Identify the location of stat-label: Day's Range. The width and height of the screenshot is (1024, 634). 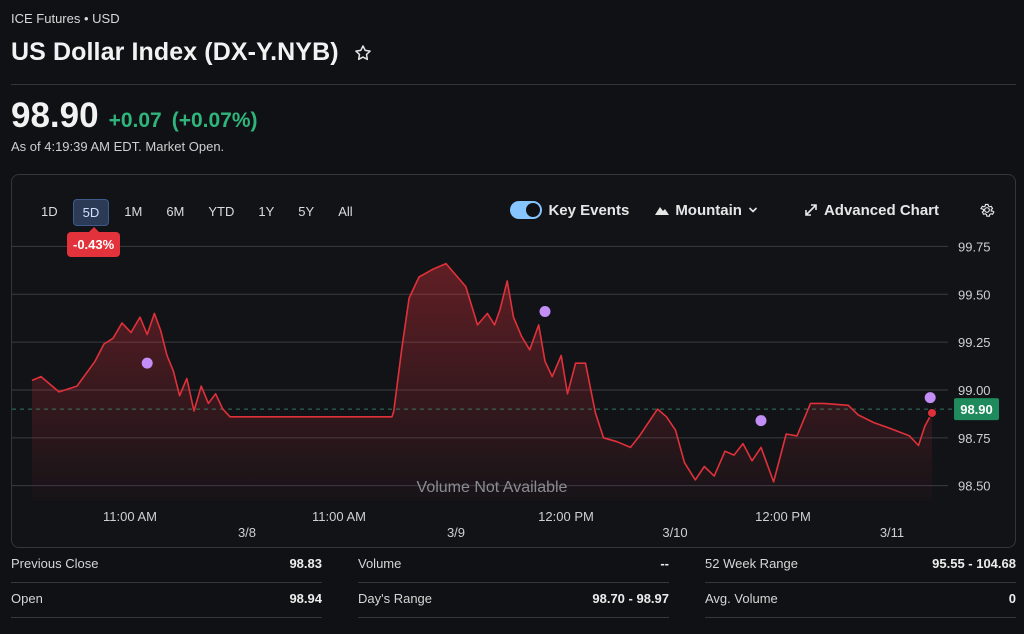
(395, 598).